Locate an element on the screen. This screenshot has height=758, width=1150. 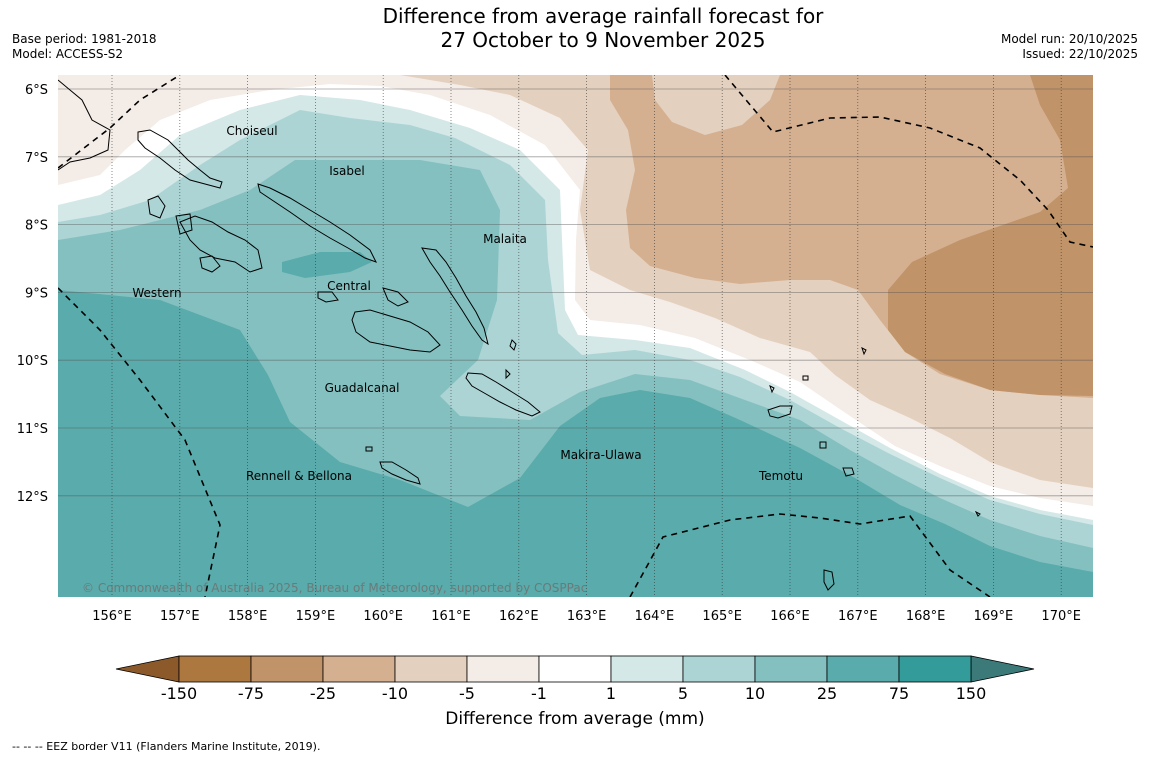
region-label: Malaita is located at coordinates (505, 239).